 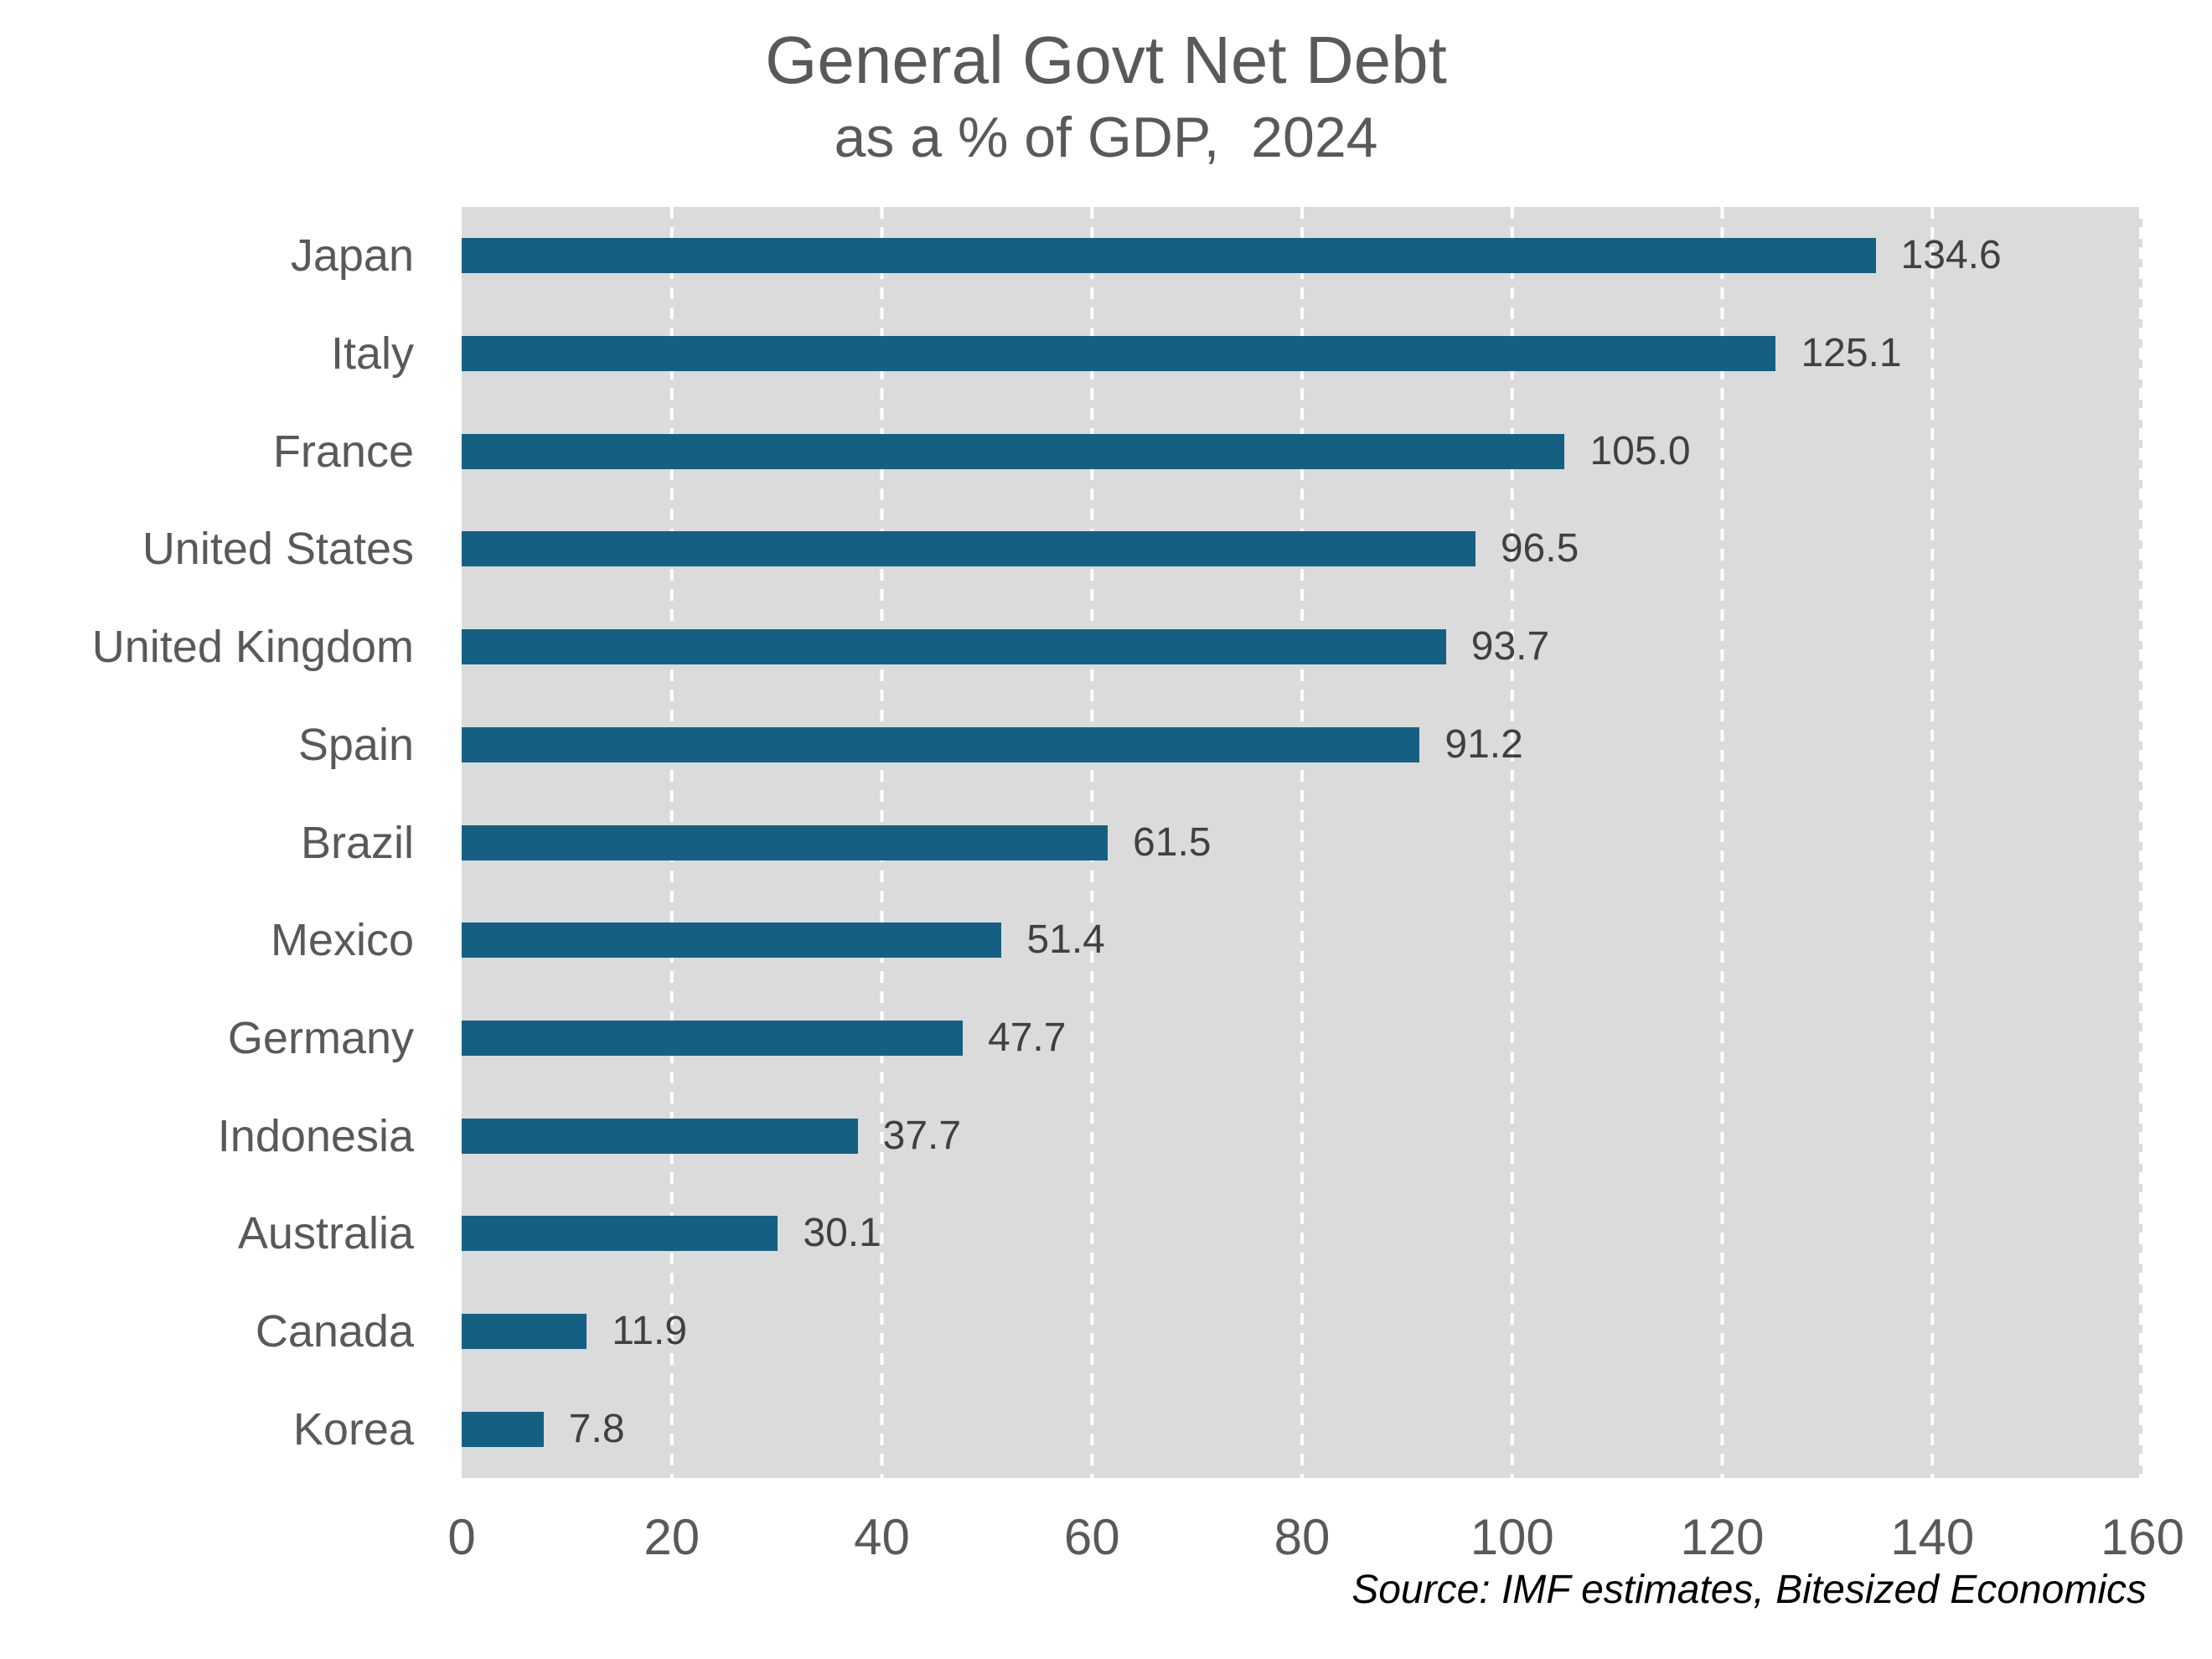 I want to click on x-tick-60: 60, so click(x=1091, y=1537).